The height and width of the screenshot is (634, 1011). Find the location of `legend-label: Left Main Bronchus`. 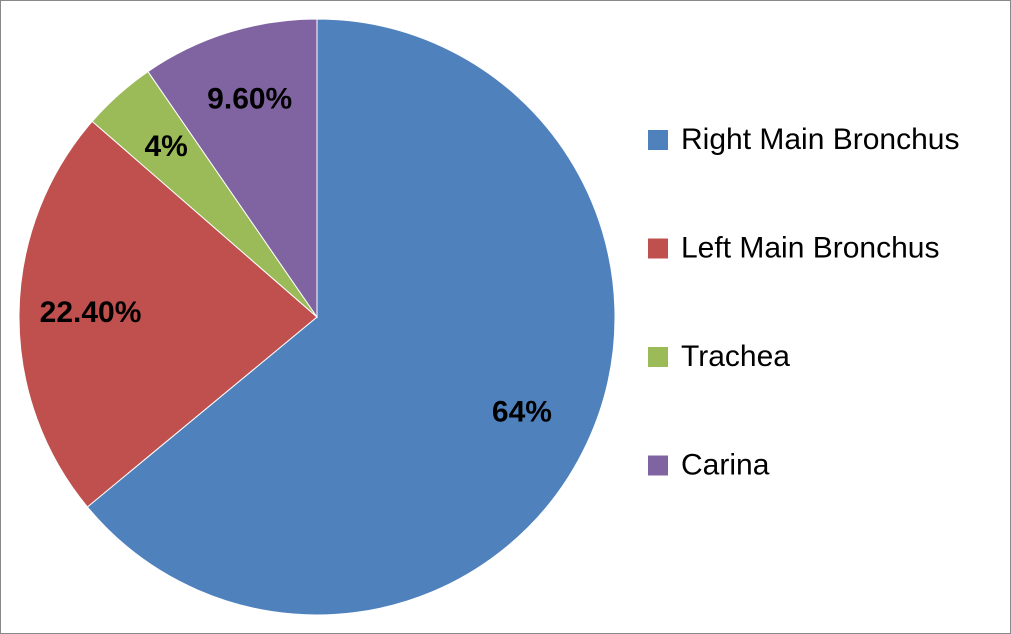

legend-label: Left Main Bronchus is located at coordinates (810, 247).